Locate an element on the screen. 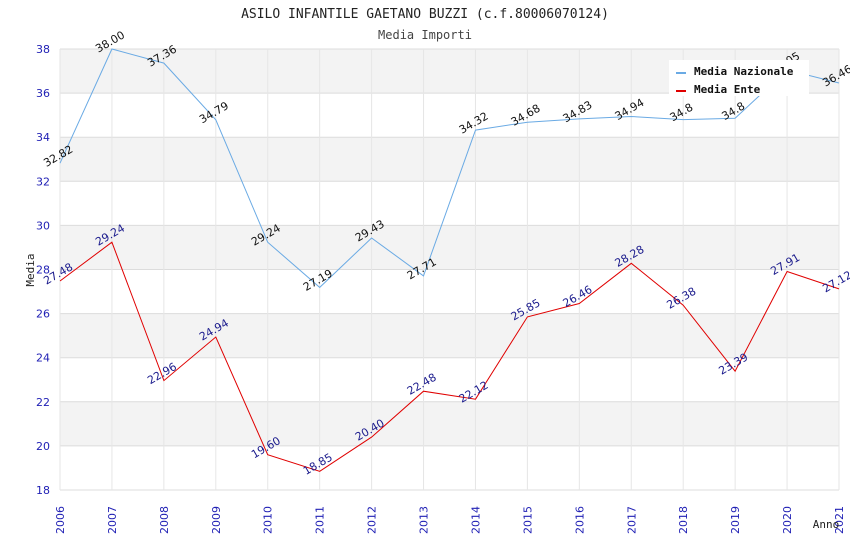 The width and height of the screenshot is (850, 550). x-tick-label: 2020 is located at coordinates (787, 520).